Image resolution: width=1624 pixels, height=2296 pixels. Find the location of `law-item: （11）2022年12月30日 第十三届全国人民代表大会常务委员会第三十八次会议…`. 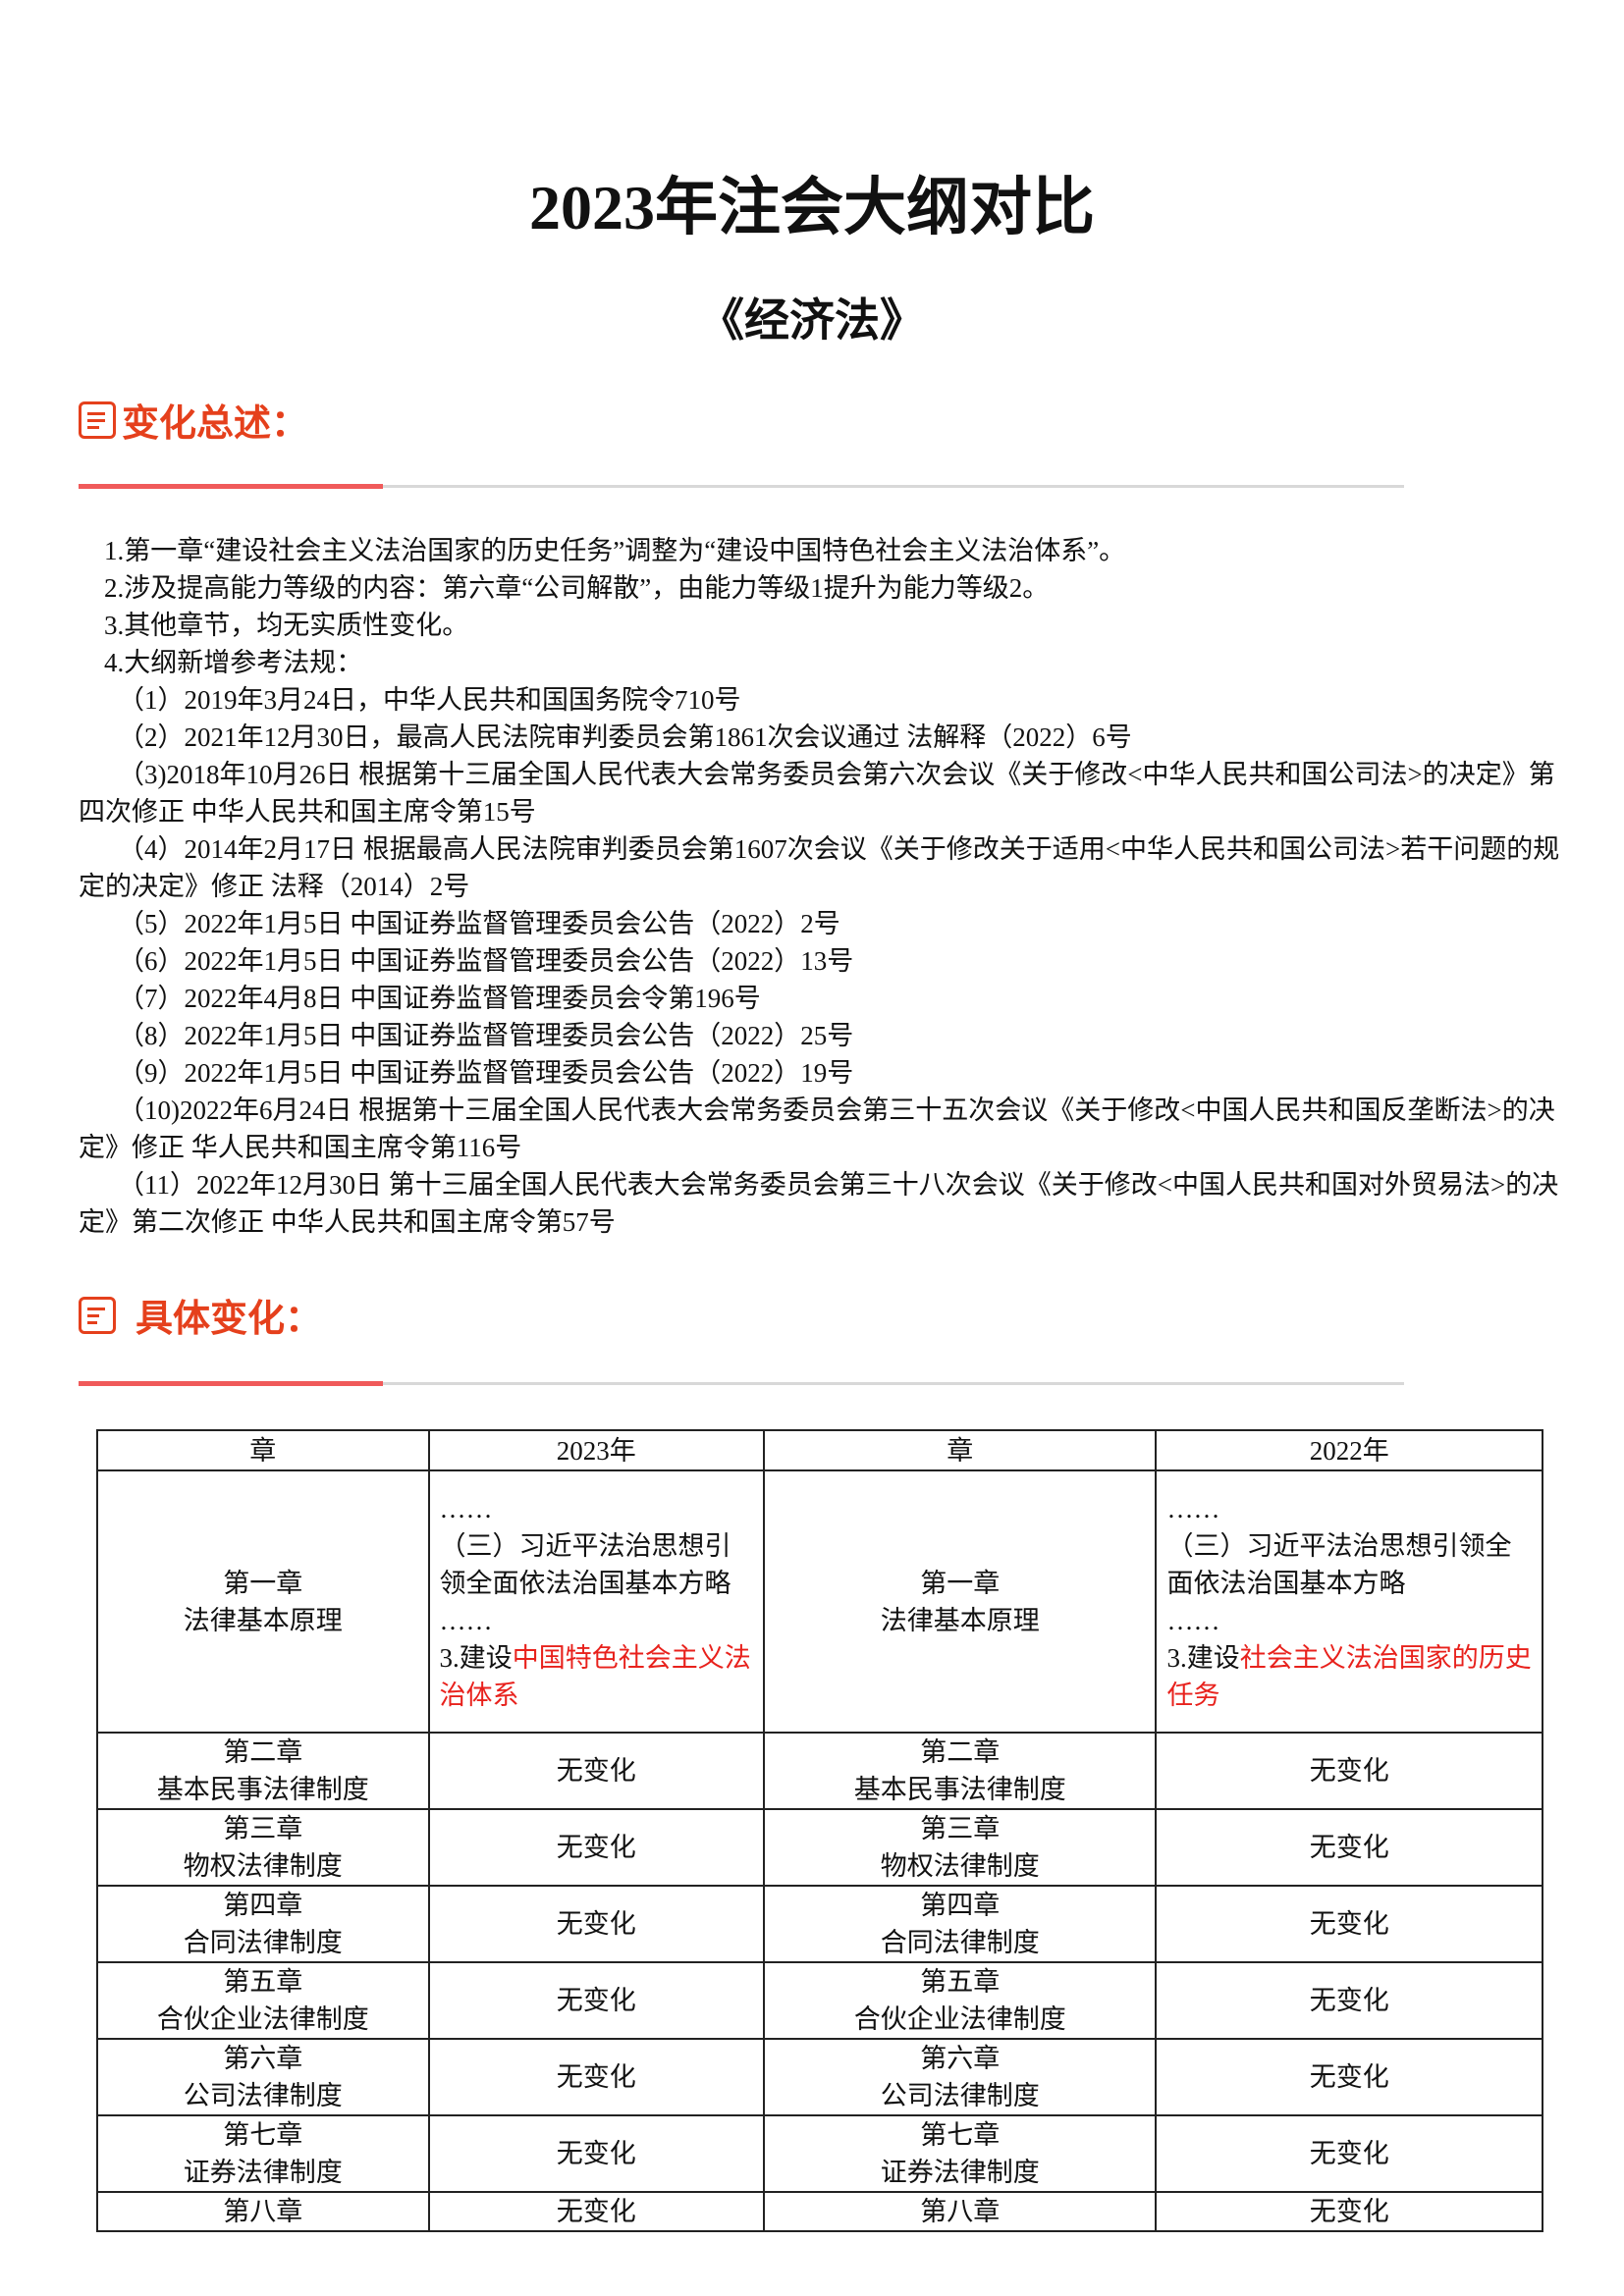

law-item: （11）2022年12月30日 第十三届全国人民代表大会常务委员会第三十八次会议… is located at coordinates (819, 1203).